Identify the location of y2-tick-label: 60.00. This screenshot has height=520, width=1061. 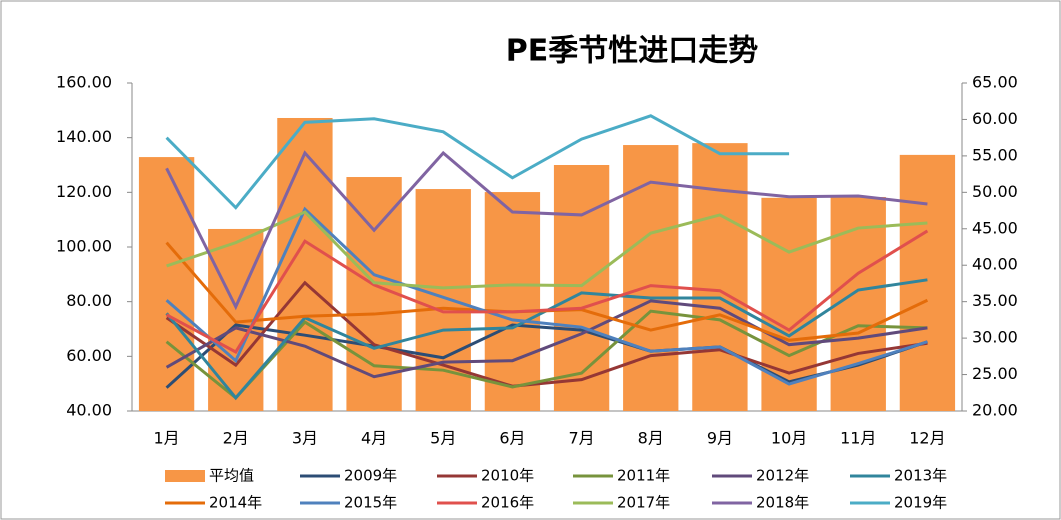
(995, 118).